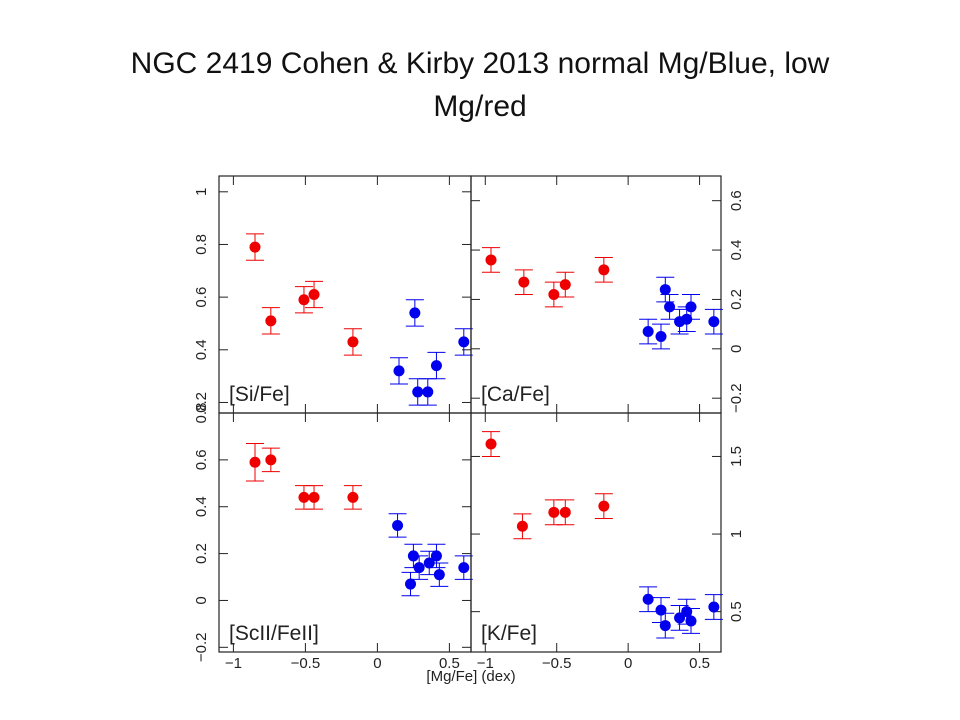 The width and height of the screenshot is (960, 720). I want to click on y-tick-label-sc-1: 0, so click(201, 600).